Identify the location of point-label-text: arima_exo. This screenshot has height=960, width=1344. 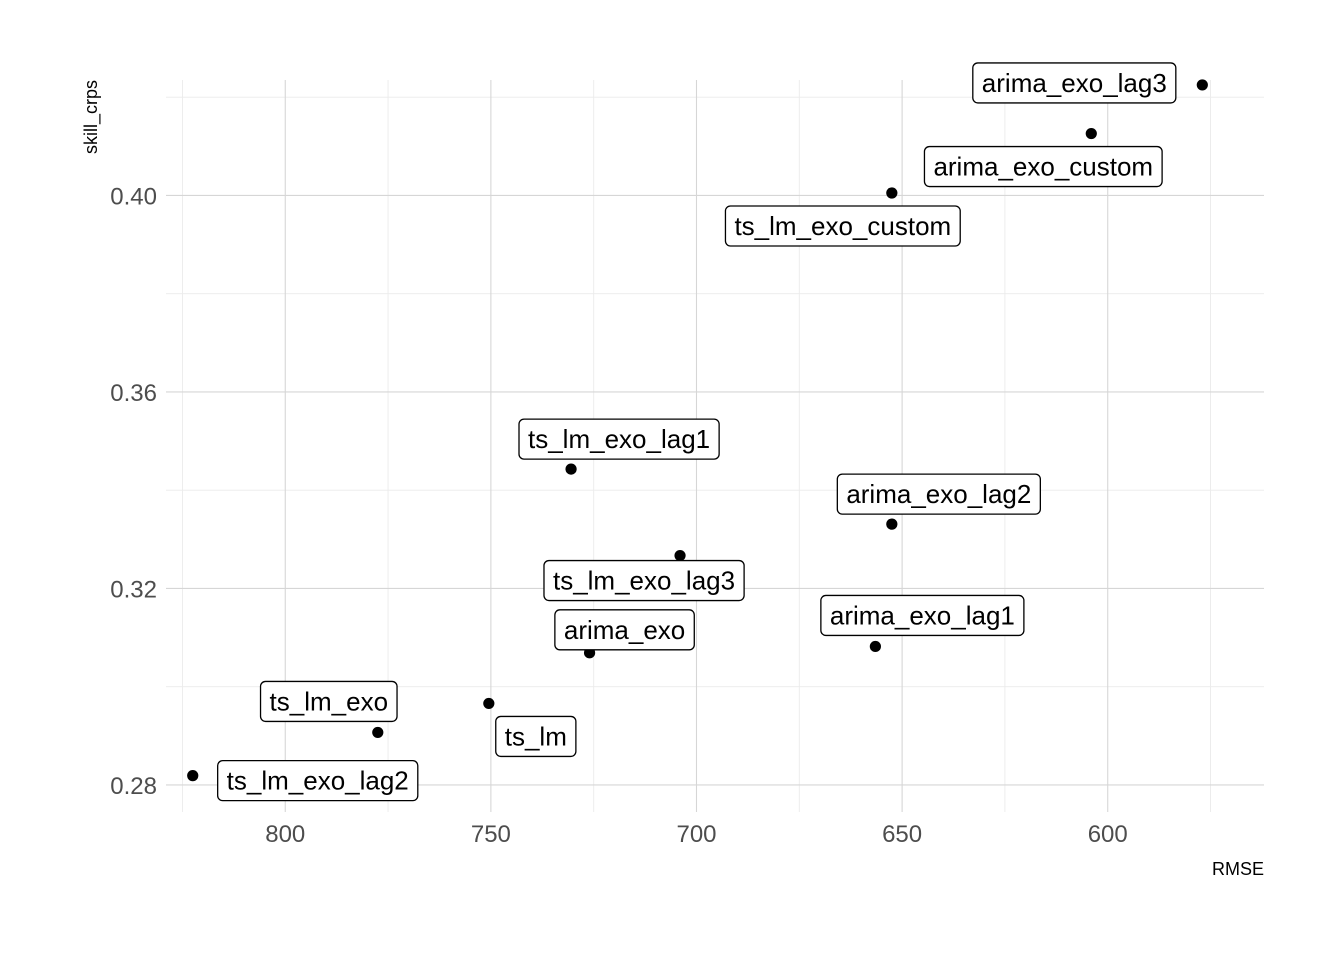
(624, 630).